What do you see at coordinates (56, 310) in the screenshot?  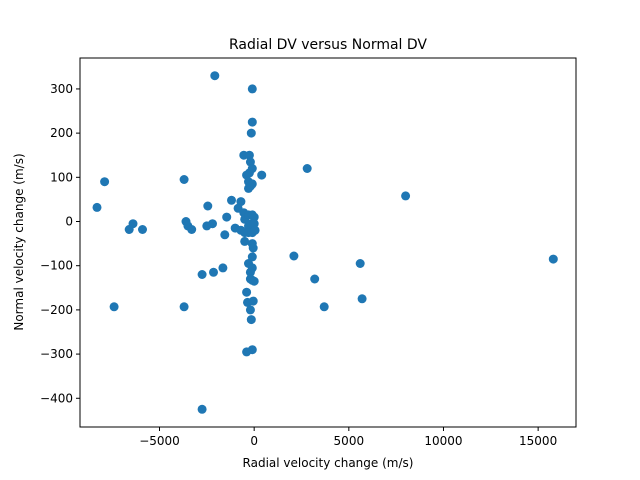 I see `y-tick-label: −200` at bounding box center [56, 310].